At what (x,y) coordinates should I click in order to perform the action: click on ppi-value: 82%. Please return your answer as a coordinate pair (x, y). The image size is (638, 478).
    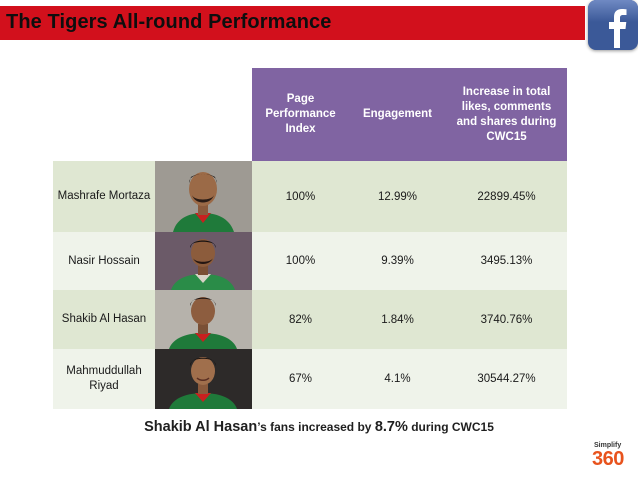
    Looking at the image, I should click on (300, 319).